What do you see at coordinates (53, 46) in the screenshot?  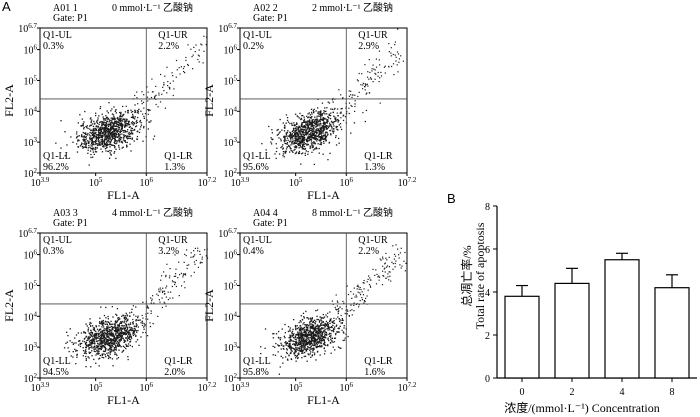 I see `quadrant-ul-value: 0.3%` at bounding box center [53, 46].